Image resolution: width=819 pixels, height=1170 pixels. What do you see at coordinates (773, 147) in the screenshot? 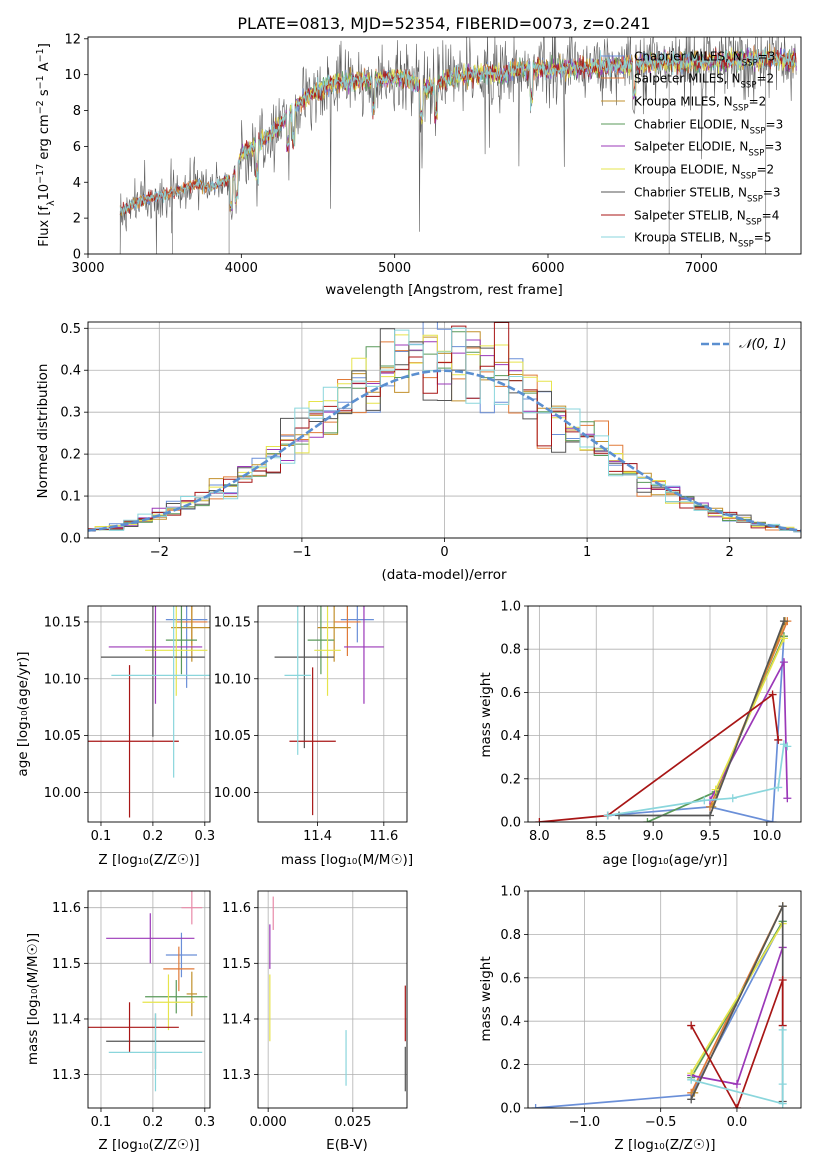
I see `legend-label-suffix: =3` at bounding box center [773, 147].